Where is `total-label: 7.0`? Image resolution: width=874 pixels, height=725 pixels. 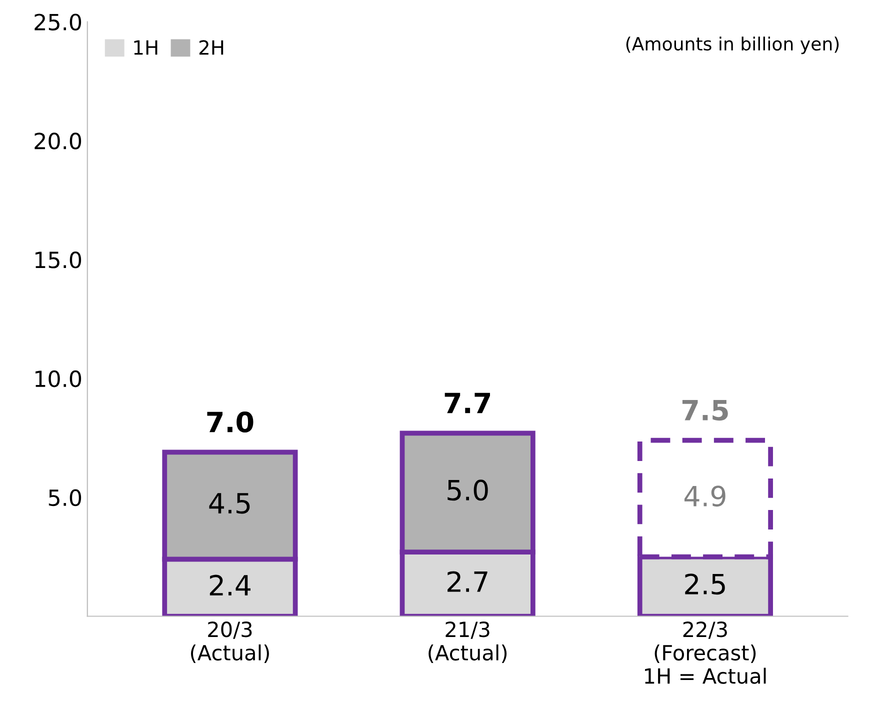
total-label: 7.0 is located at coordinates (230, 422).